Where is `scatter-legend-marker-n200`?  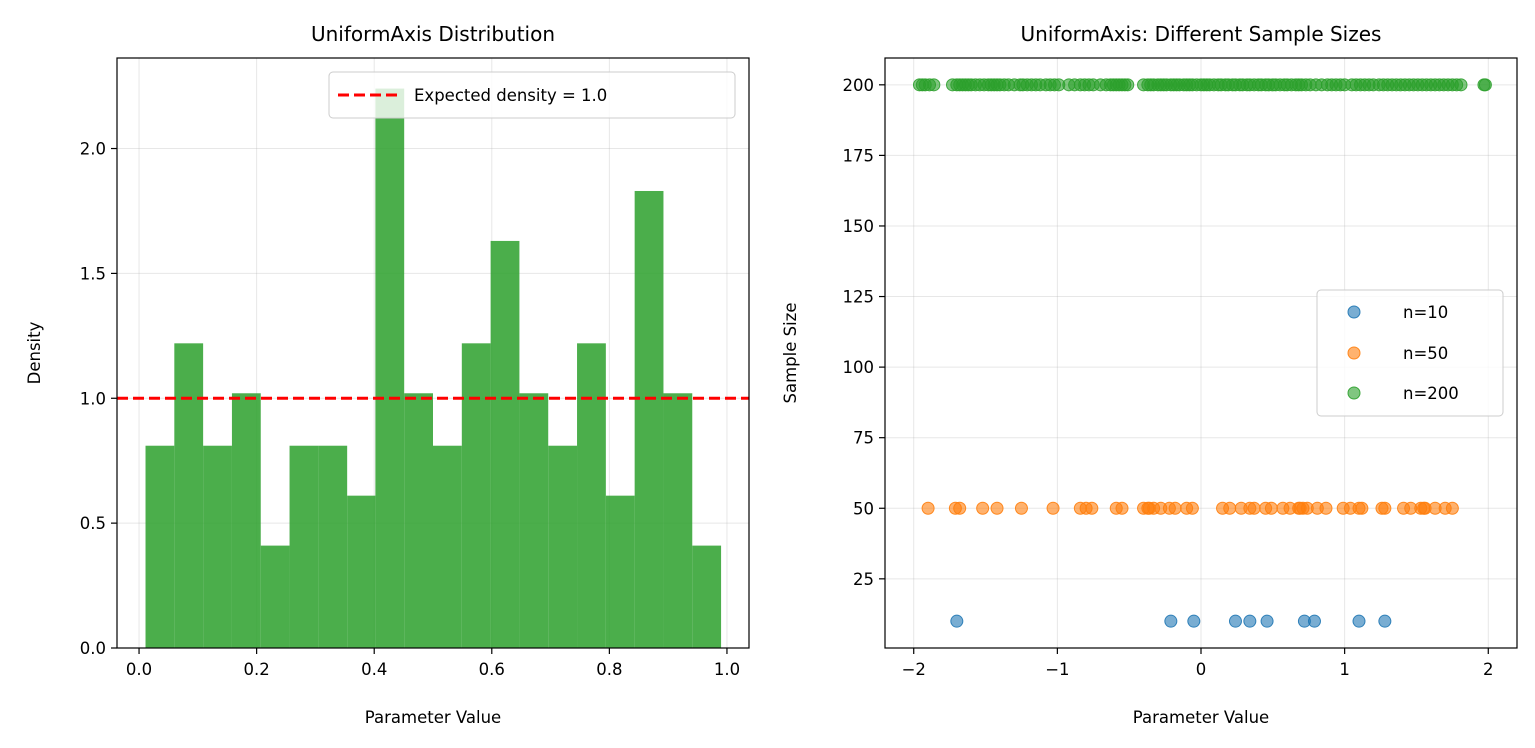 scatter-legend-marker-n200 is located at coordinates (1354, 393).